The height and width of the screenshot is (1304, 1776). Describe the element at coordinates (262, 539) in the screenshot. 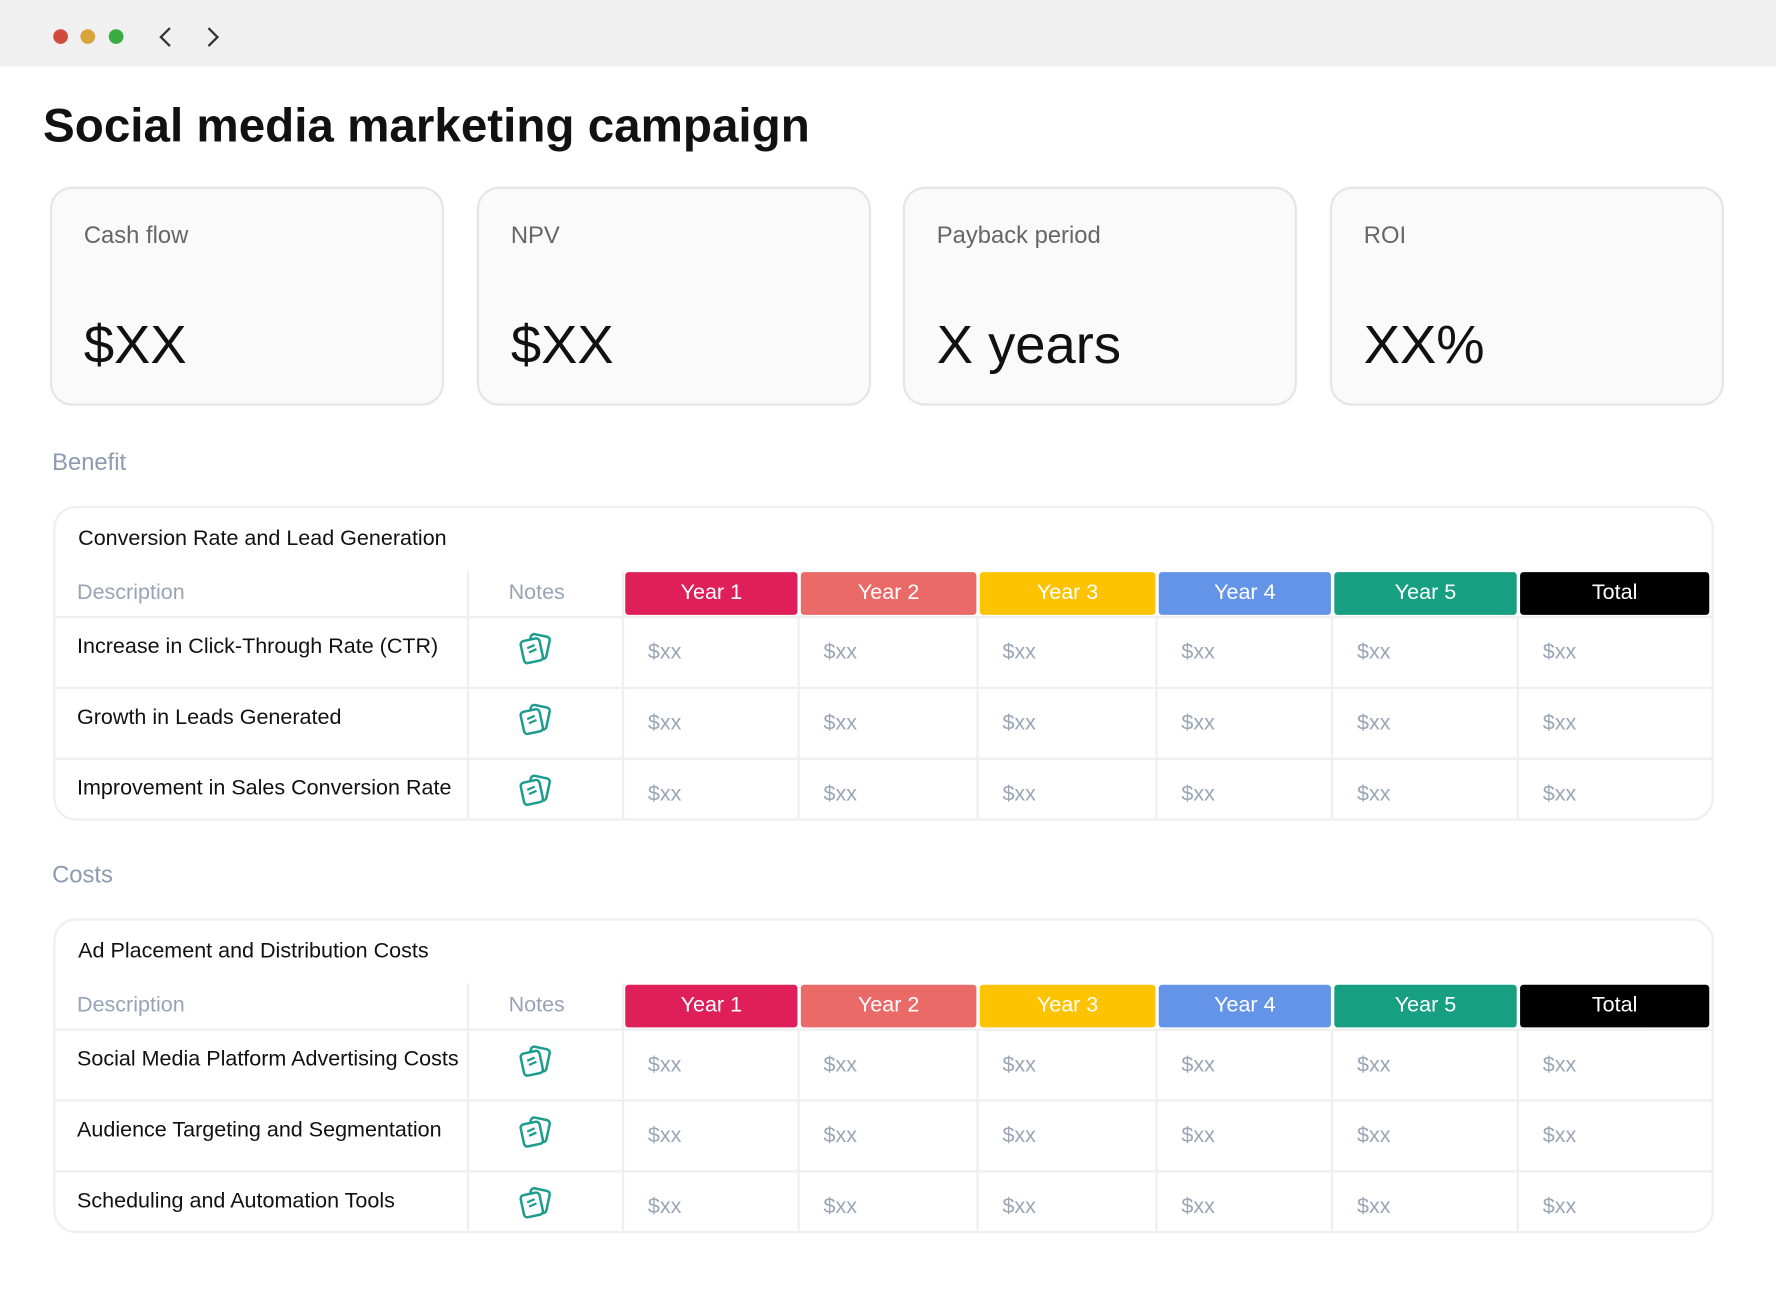

I see `table-title: Conversion Rate and Lead Generation` at that location.